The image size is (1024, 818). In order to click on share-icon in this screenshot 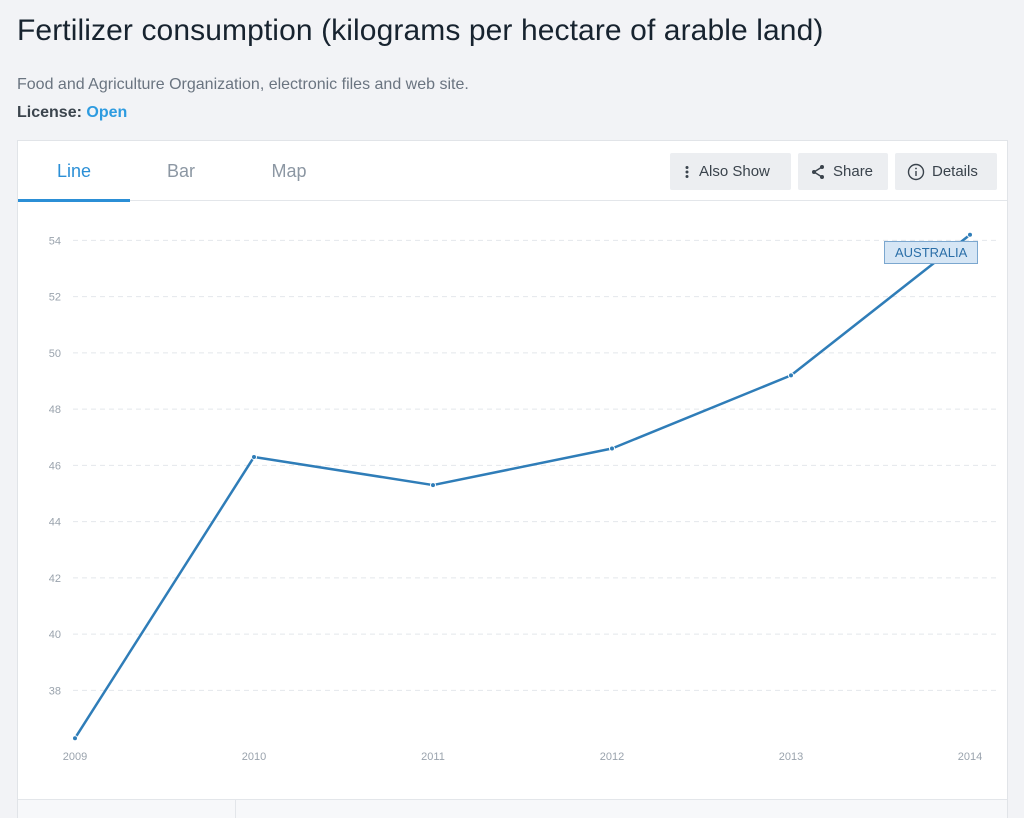, I will do `click(818, 172)`.